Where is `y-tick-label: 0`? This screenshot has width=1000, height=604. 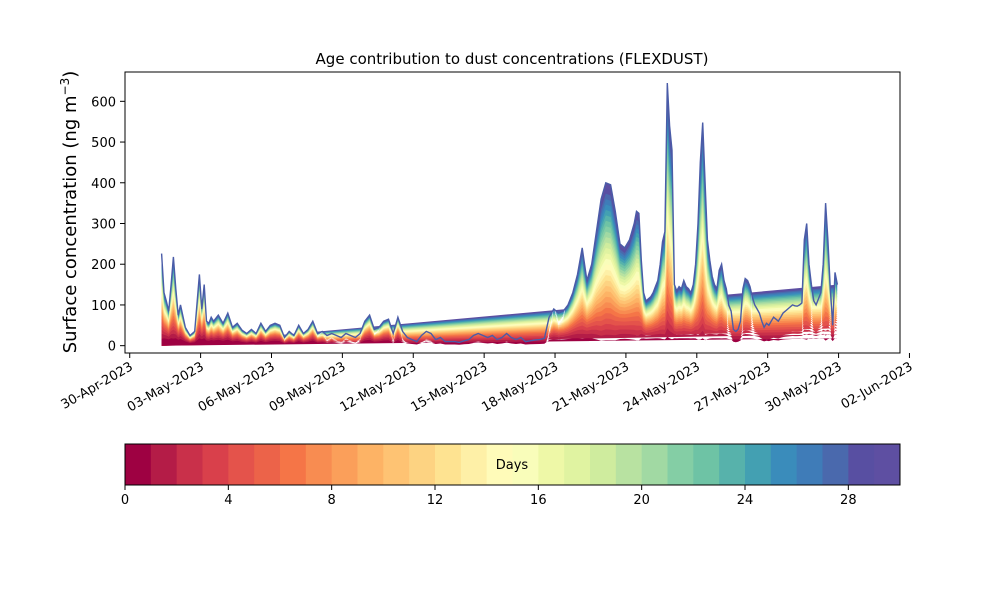
y-tick-label: 0 is located at coordinates (112, 347).